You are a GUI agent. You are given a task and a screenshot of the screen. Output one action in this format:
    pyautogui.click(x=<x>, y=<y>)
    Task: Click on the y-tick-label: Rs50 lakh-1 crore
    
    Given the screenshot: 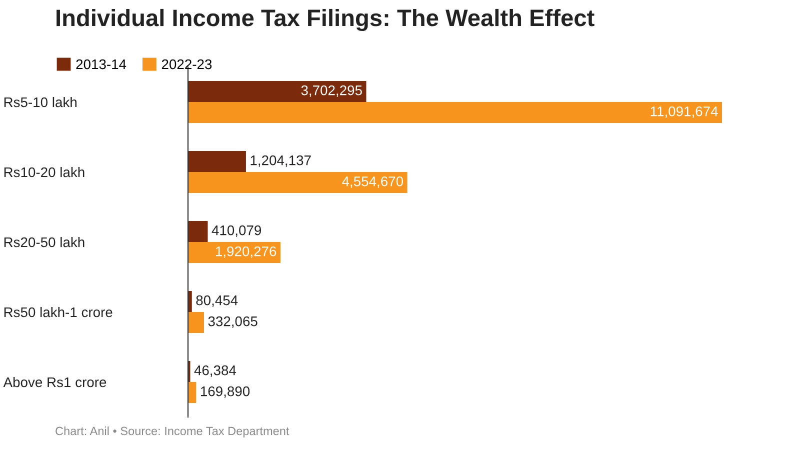 What is the action you would take?
    pyautogui.click(x=58, y=312)
    